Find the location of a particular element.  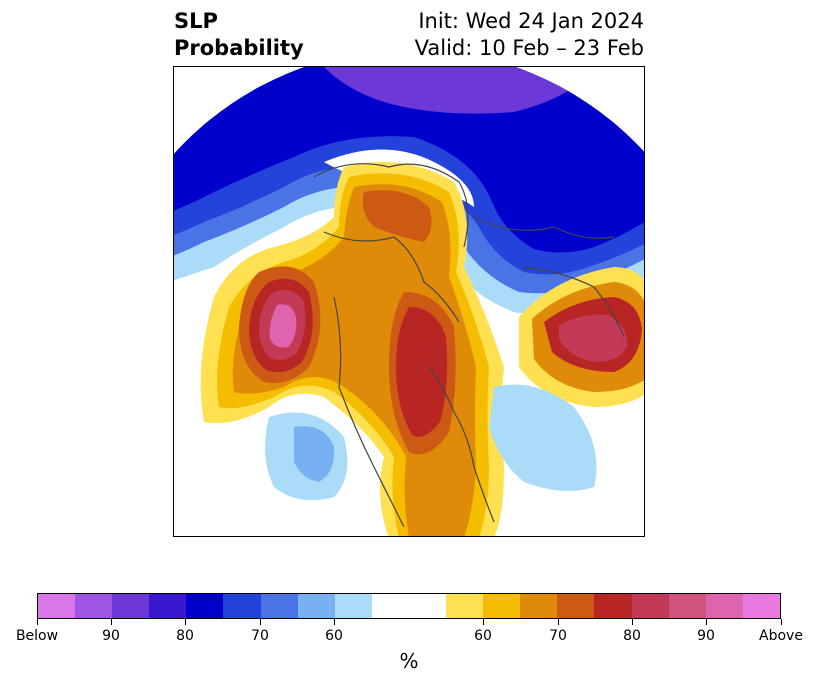

above-region-90-b is located at coordinates (283, 326).